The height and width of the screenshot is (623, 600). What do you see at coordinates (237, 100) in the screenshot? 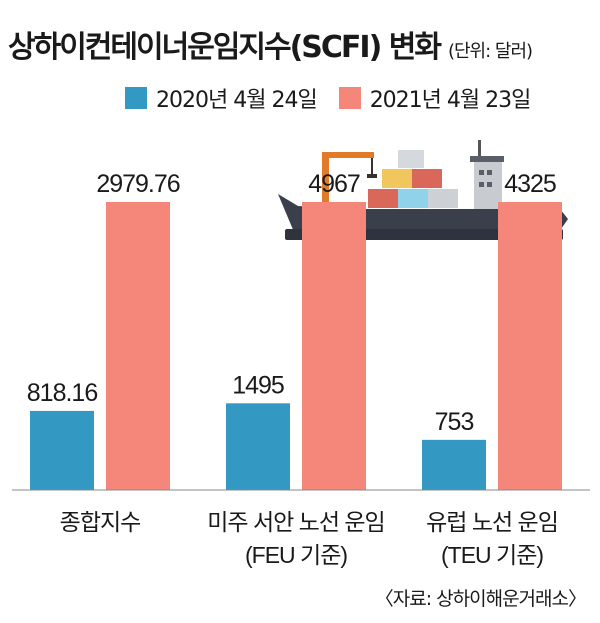
I see `legend-label-2020: 2020년 4월 24일` at bounding box center [237, 100].